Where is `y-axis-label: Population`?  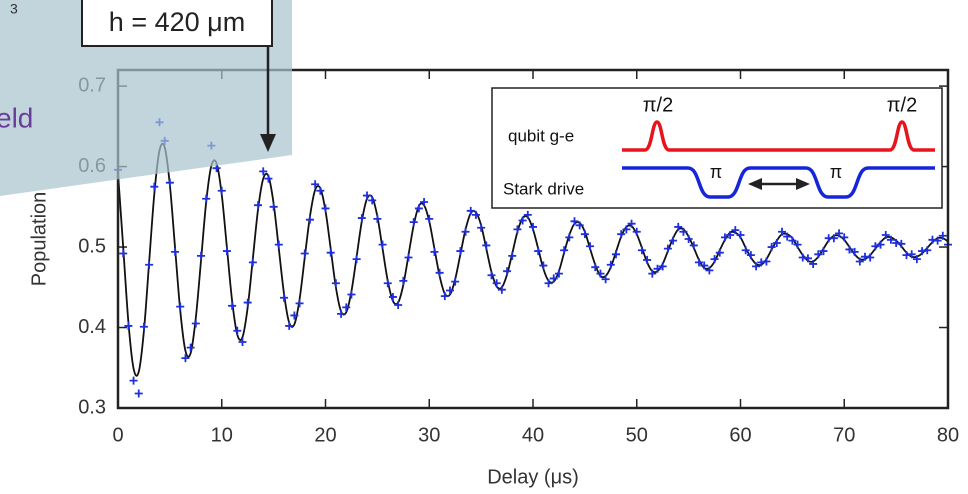 y-axis-label: Population is located at coordinates (39, 239).